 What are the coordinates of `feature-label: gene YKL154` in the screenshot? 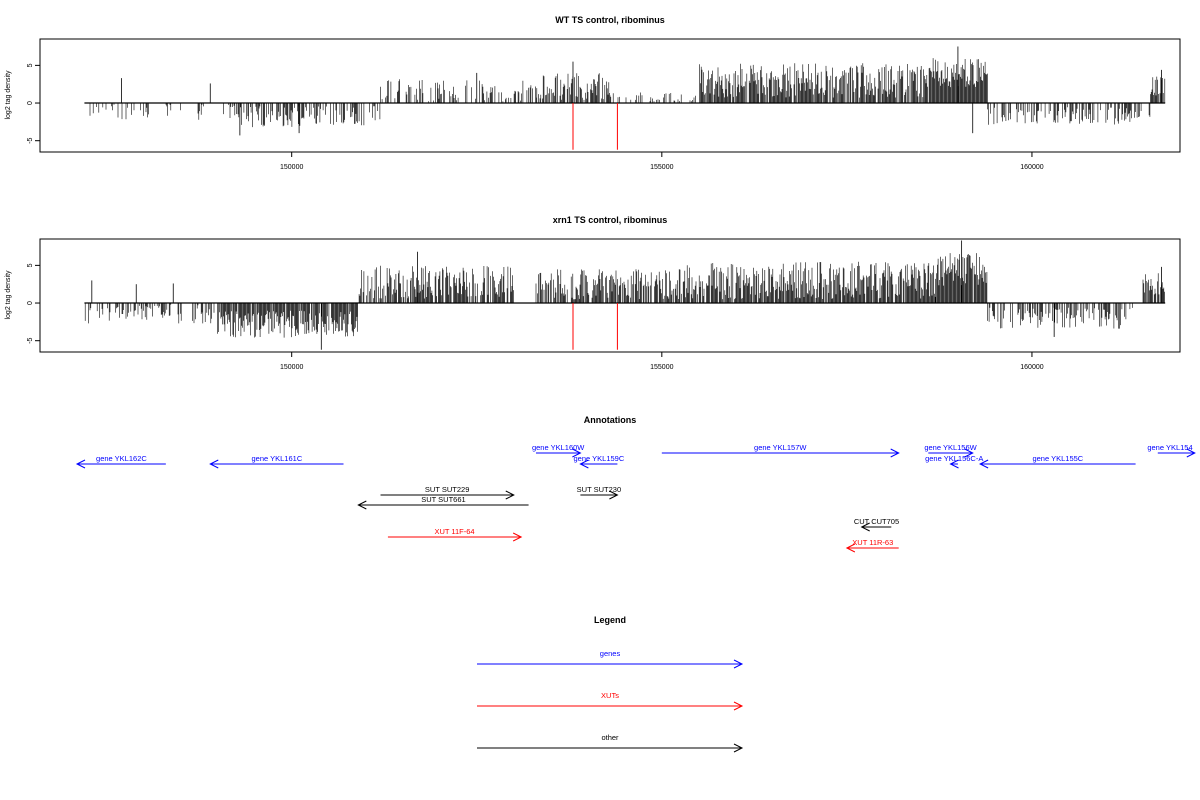 It's located at (1169, 447).